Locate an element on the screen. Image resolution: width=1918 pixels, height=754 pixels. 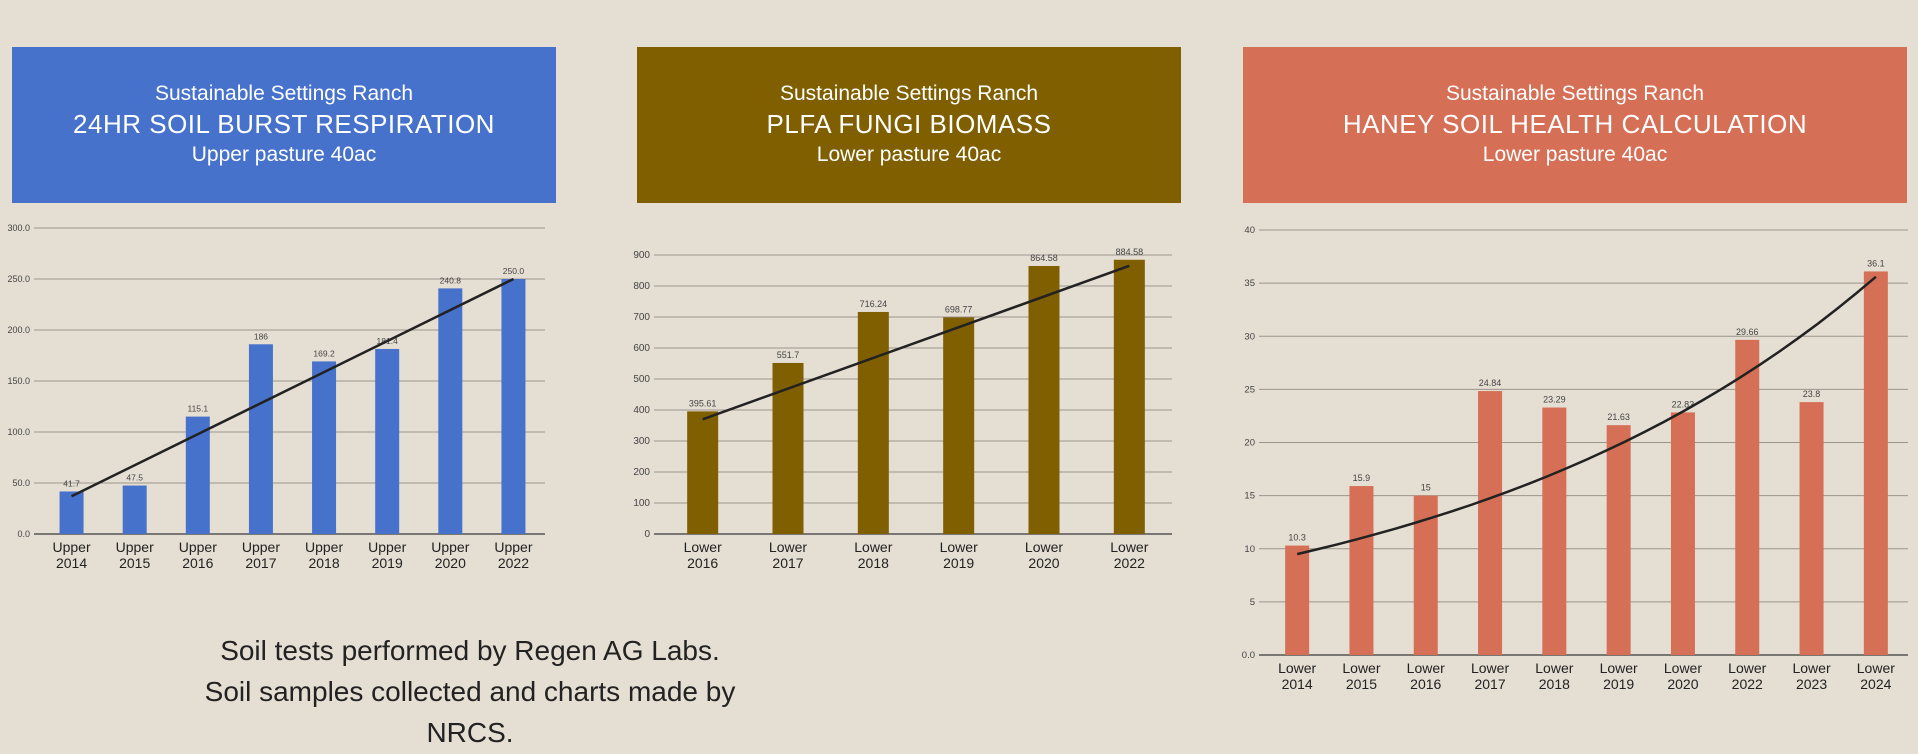
data-label: 186 is located at coordinates (261, 336).